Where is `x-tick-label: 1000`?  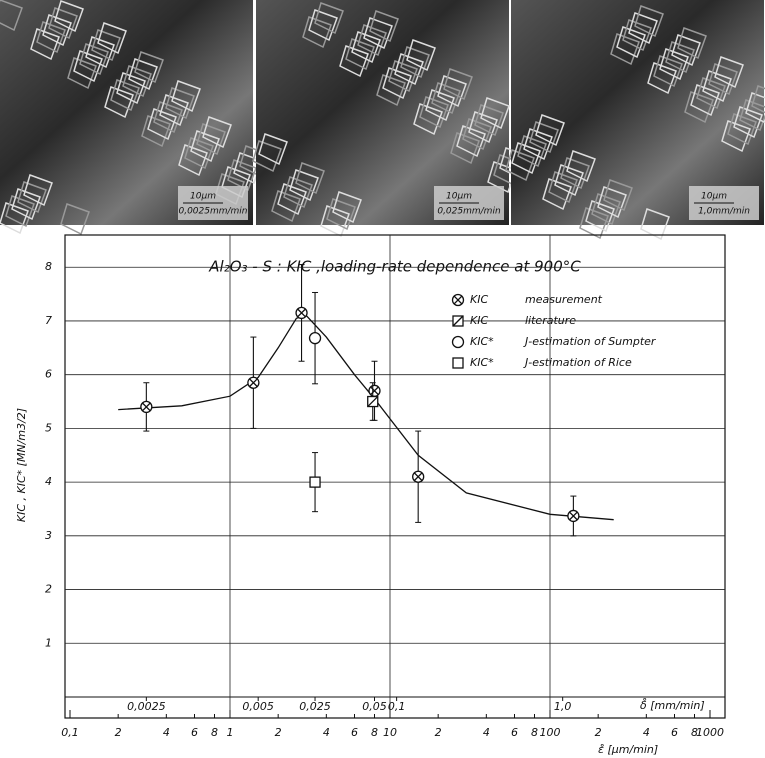 x-tick-label: 1000 is located at coordinates (710, 732).